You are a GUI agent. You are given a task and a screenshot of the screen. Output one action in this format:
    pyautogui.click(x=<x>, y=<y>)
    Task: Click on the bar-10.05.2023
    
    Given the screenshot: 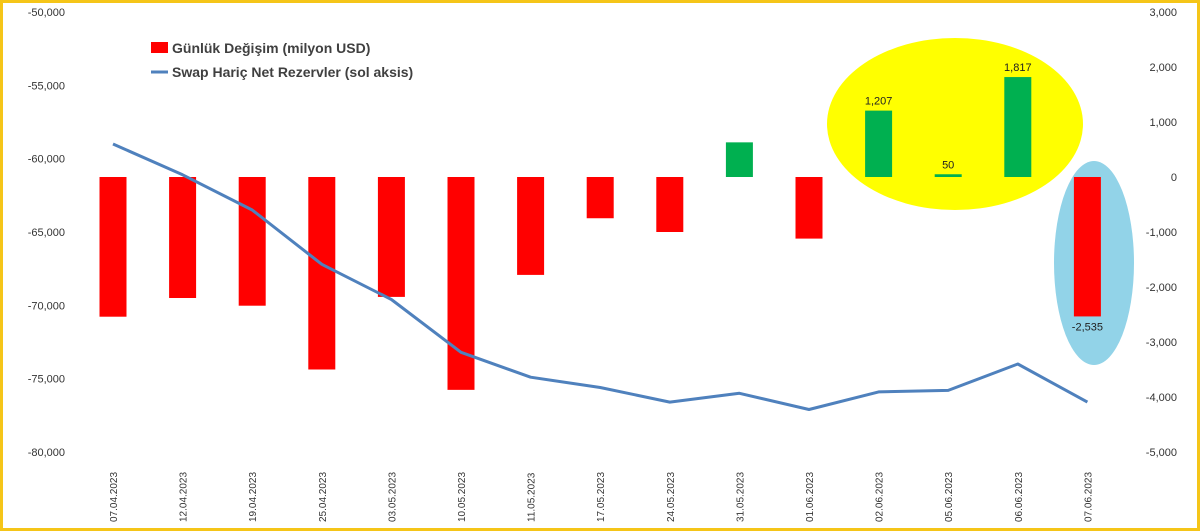 What is the action you would take?
    pyautogui.click(x=461, y=283)
    